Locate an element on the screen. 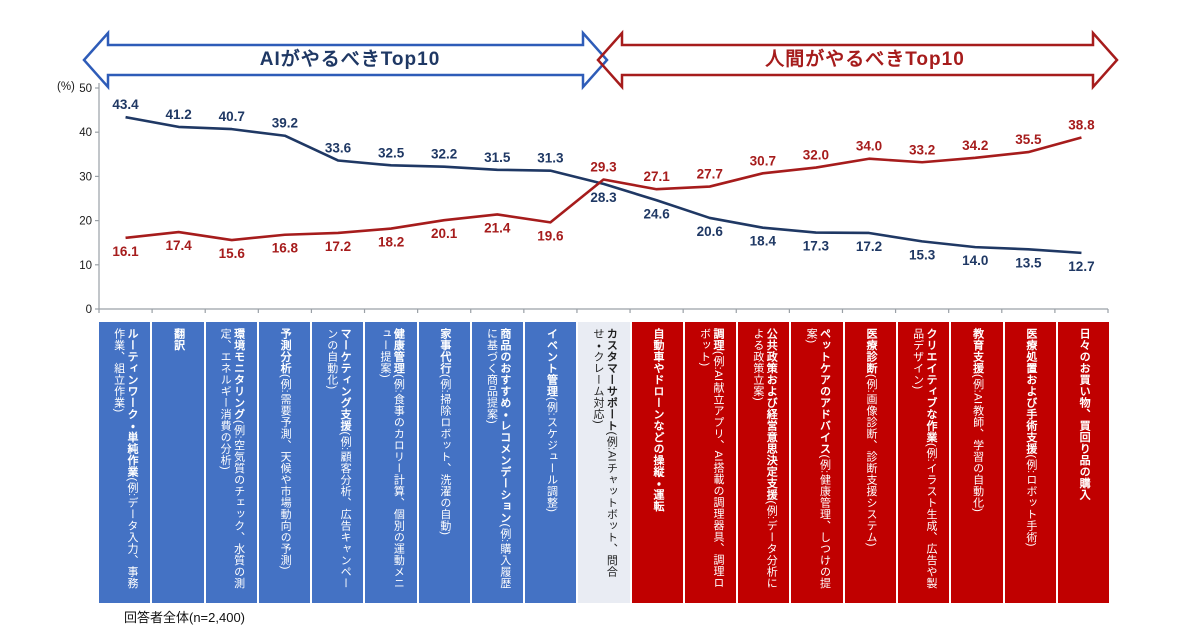 Image resolution: width=1200 pixels, height=641 pixels. category-title: クリエイティブな作業 is located at coordinates (931, 385).